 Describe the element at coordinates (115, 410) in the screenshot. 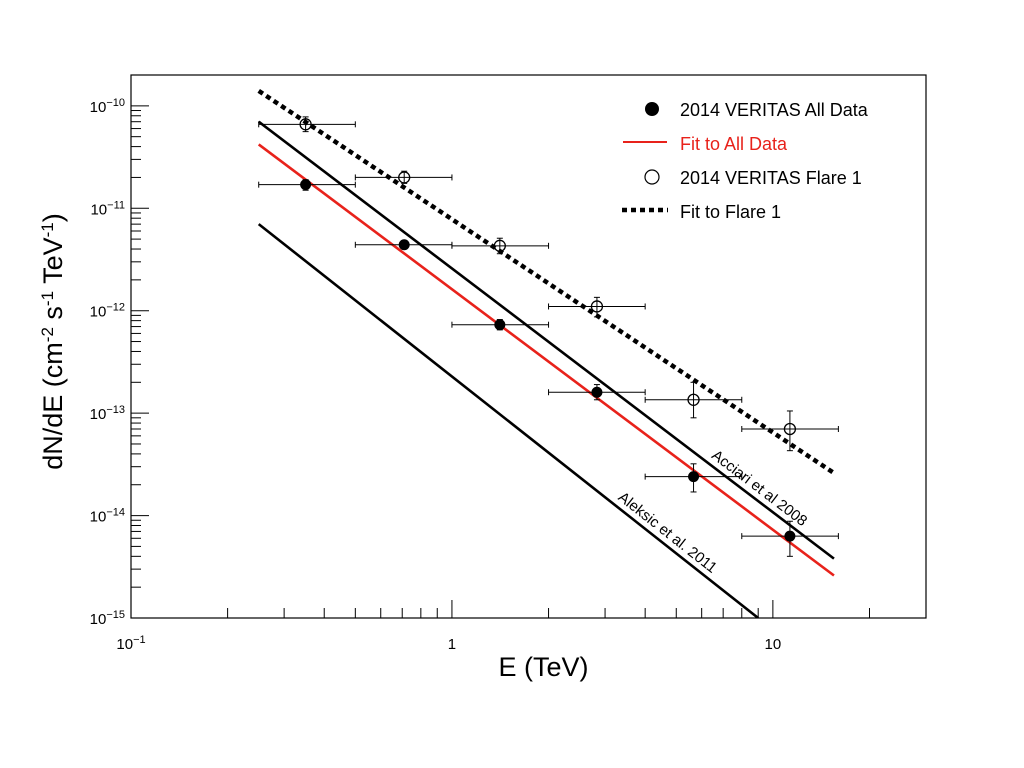

I see `y-tick-label-exp: −13` at that location.